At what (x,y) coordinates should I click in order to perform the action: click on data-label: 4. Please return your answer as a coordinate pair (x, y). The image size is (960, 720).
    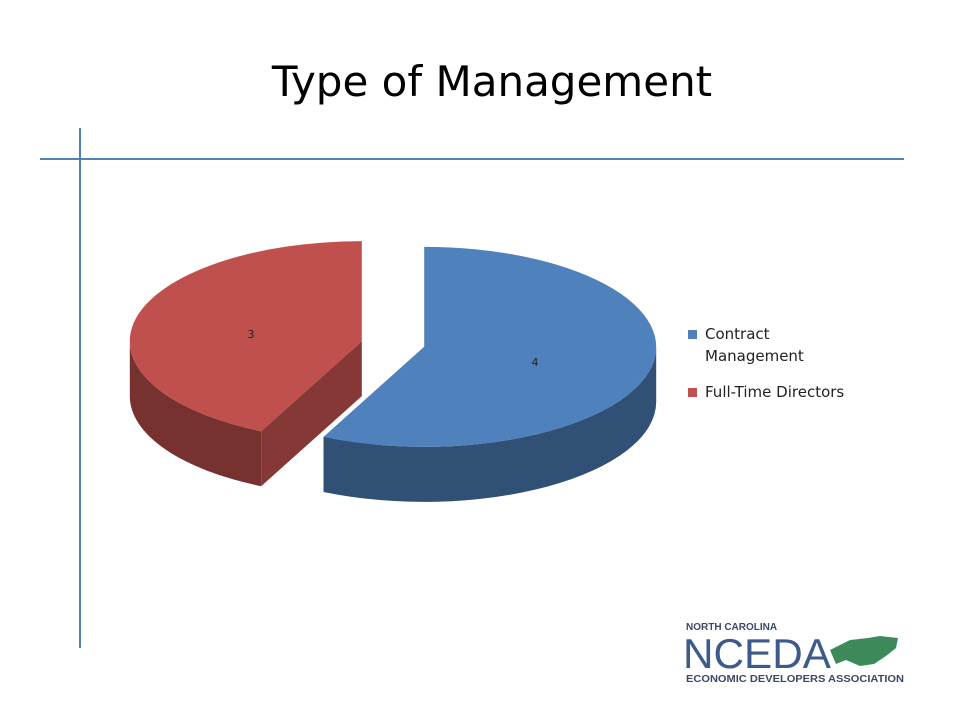
    Looking at the image, I should click on (535, 362).